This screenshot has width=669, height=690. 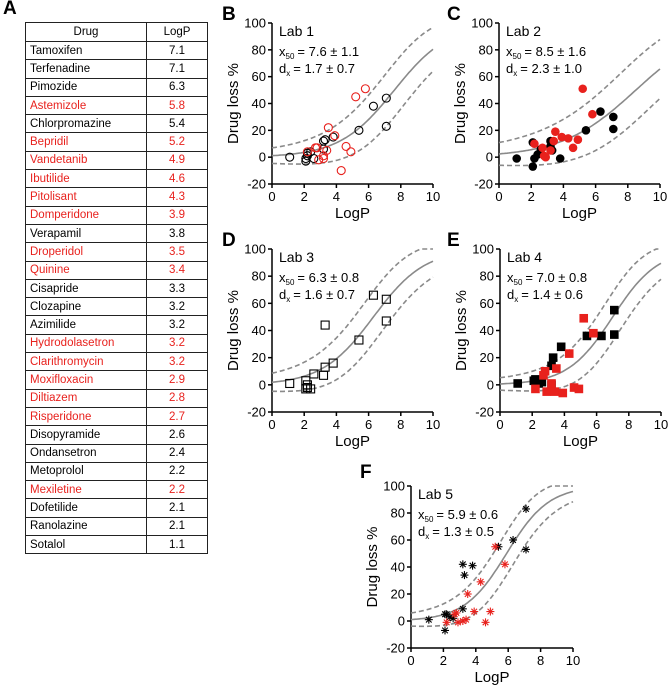 I want to click on symbol: d, so click(x=509, y=68).